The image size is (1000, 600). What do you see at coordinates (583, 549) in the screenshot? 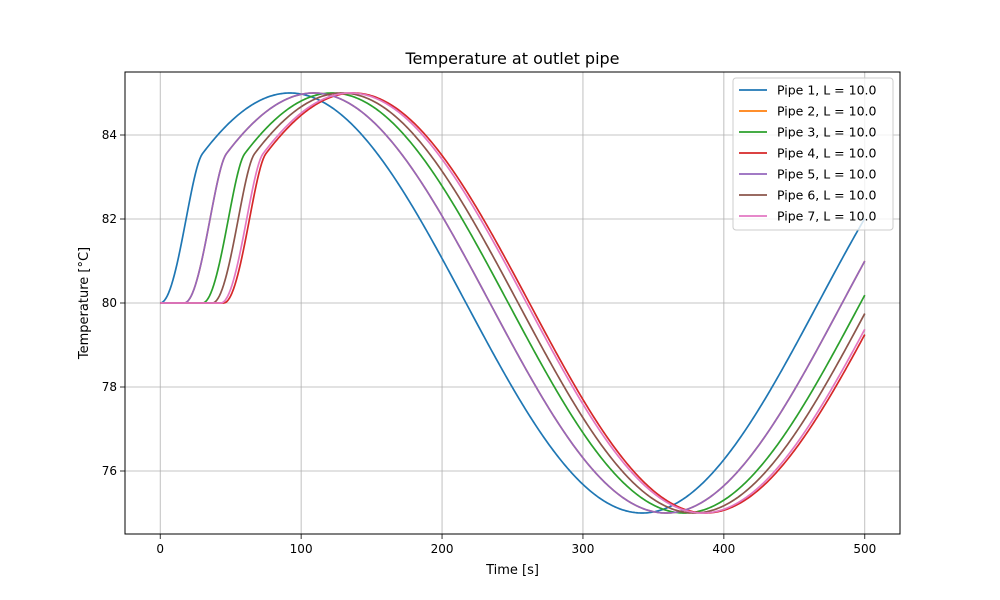
I see `x-tick-label: 300` at bounding box center [583, 549].